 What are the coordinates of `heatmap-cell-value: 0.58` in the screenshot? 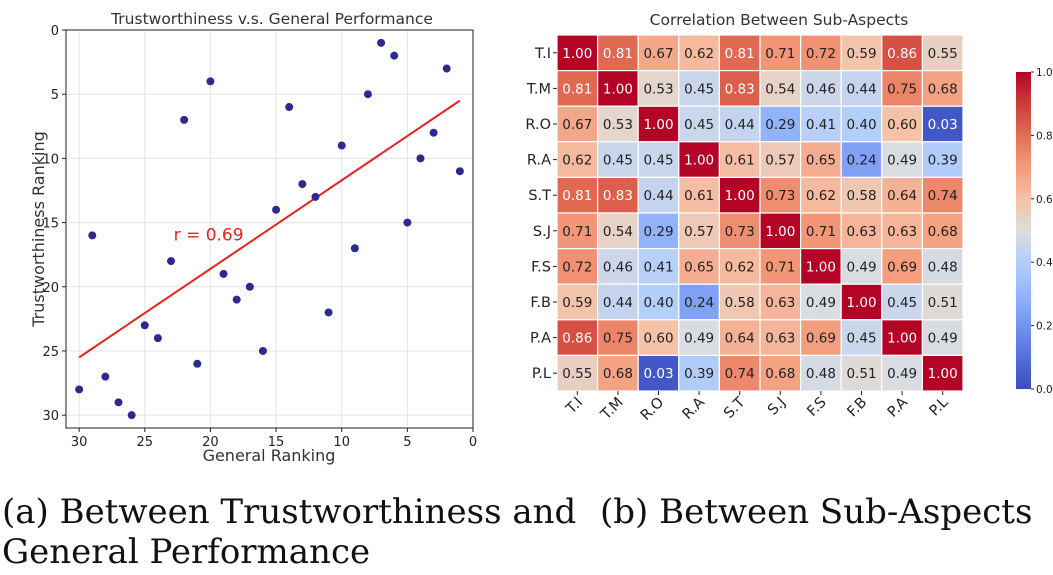 It's located at (861, 196).